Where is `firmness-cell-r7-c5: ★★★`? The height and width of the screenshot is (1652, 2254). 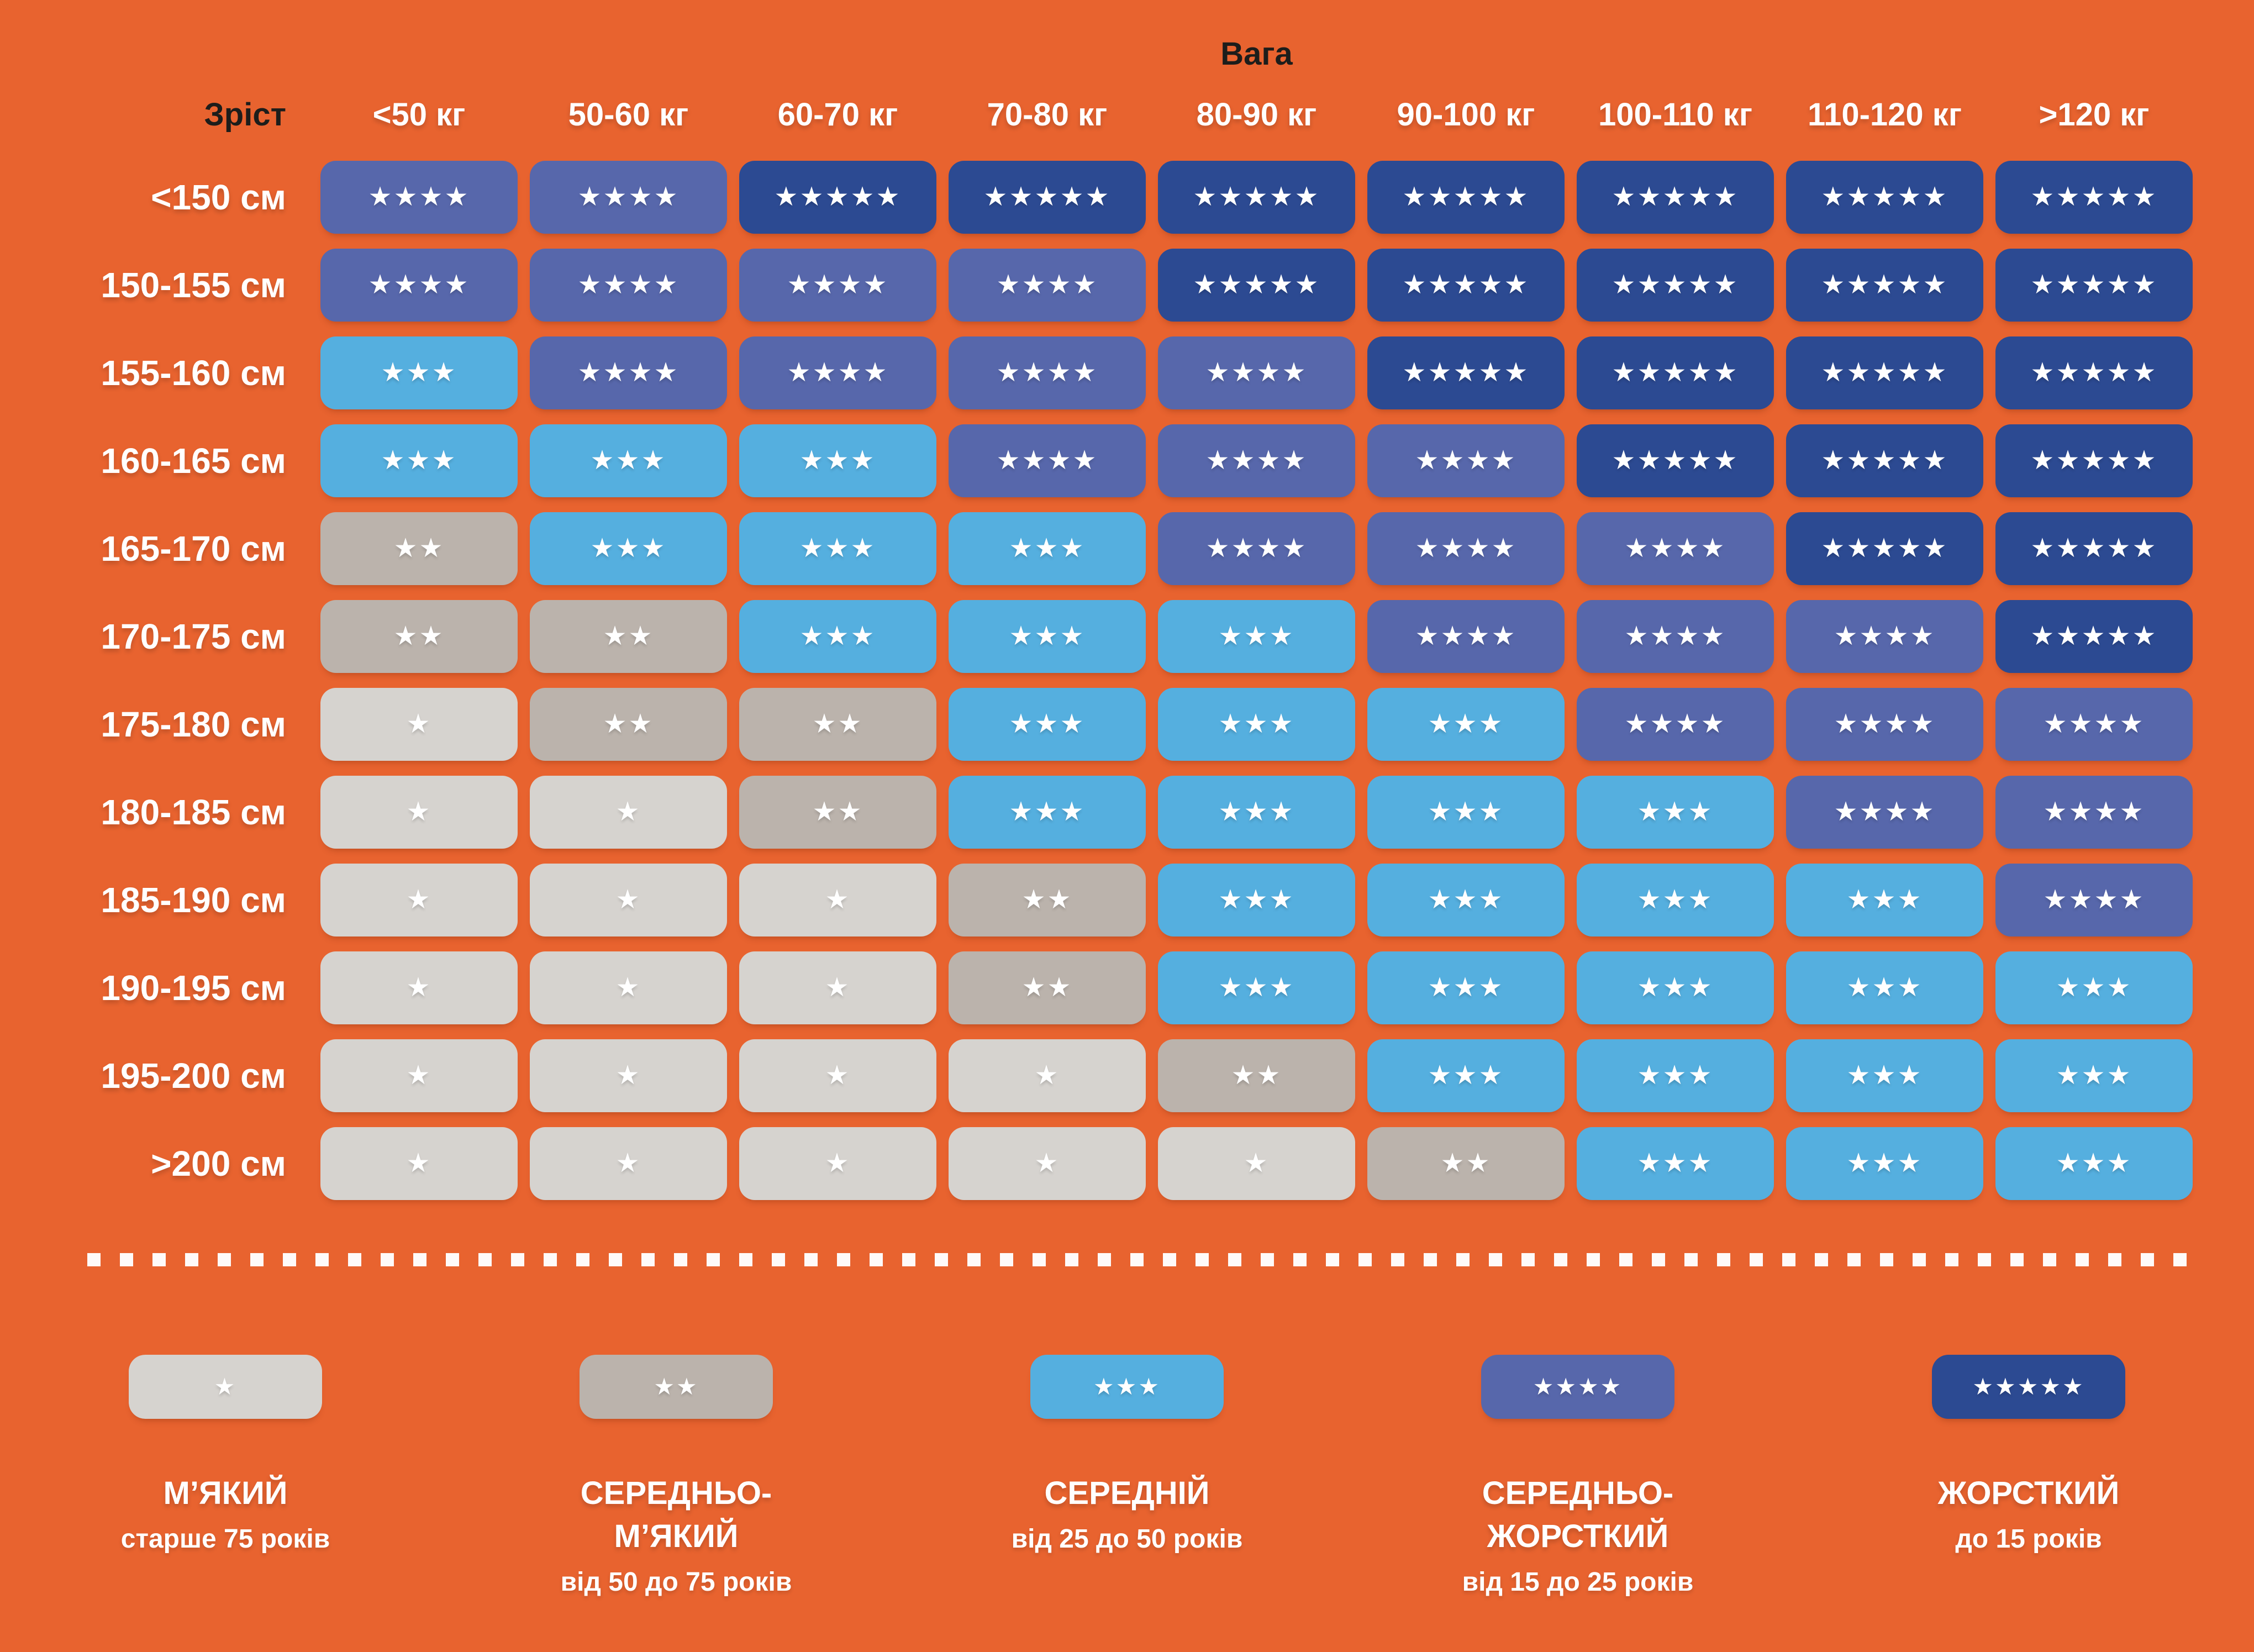 firmness-cell-r7-c5: ★★★ is located at coordinates (1256, 724).